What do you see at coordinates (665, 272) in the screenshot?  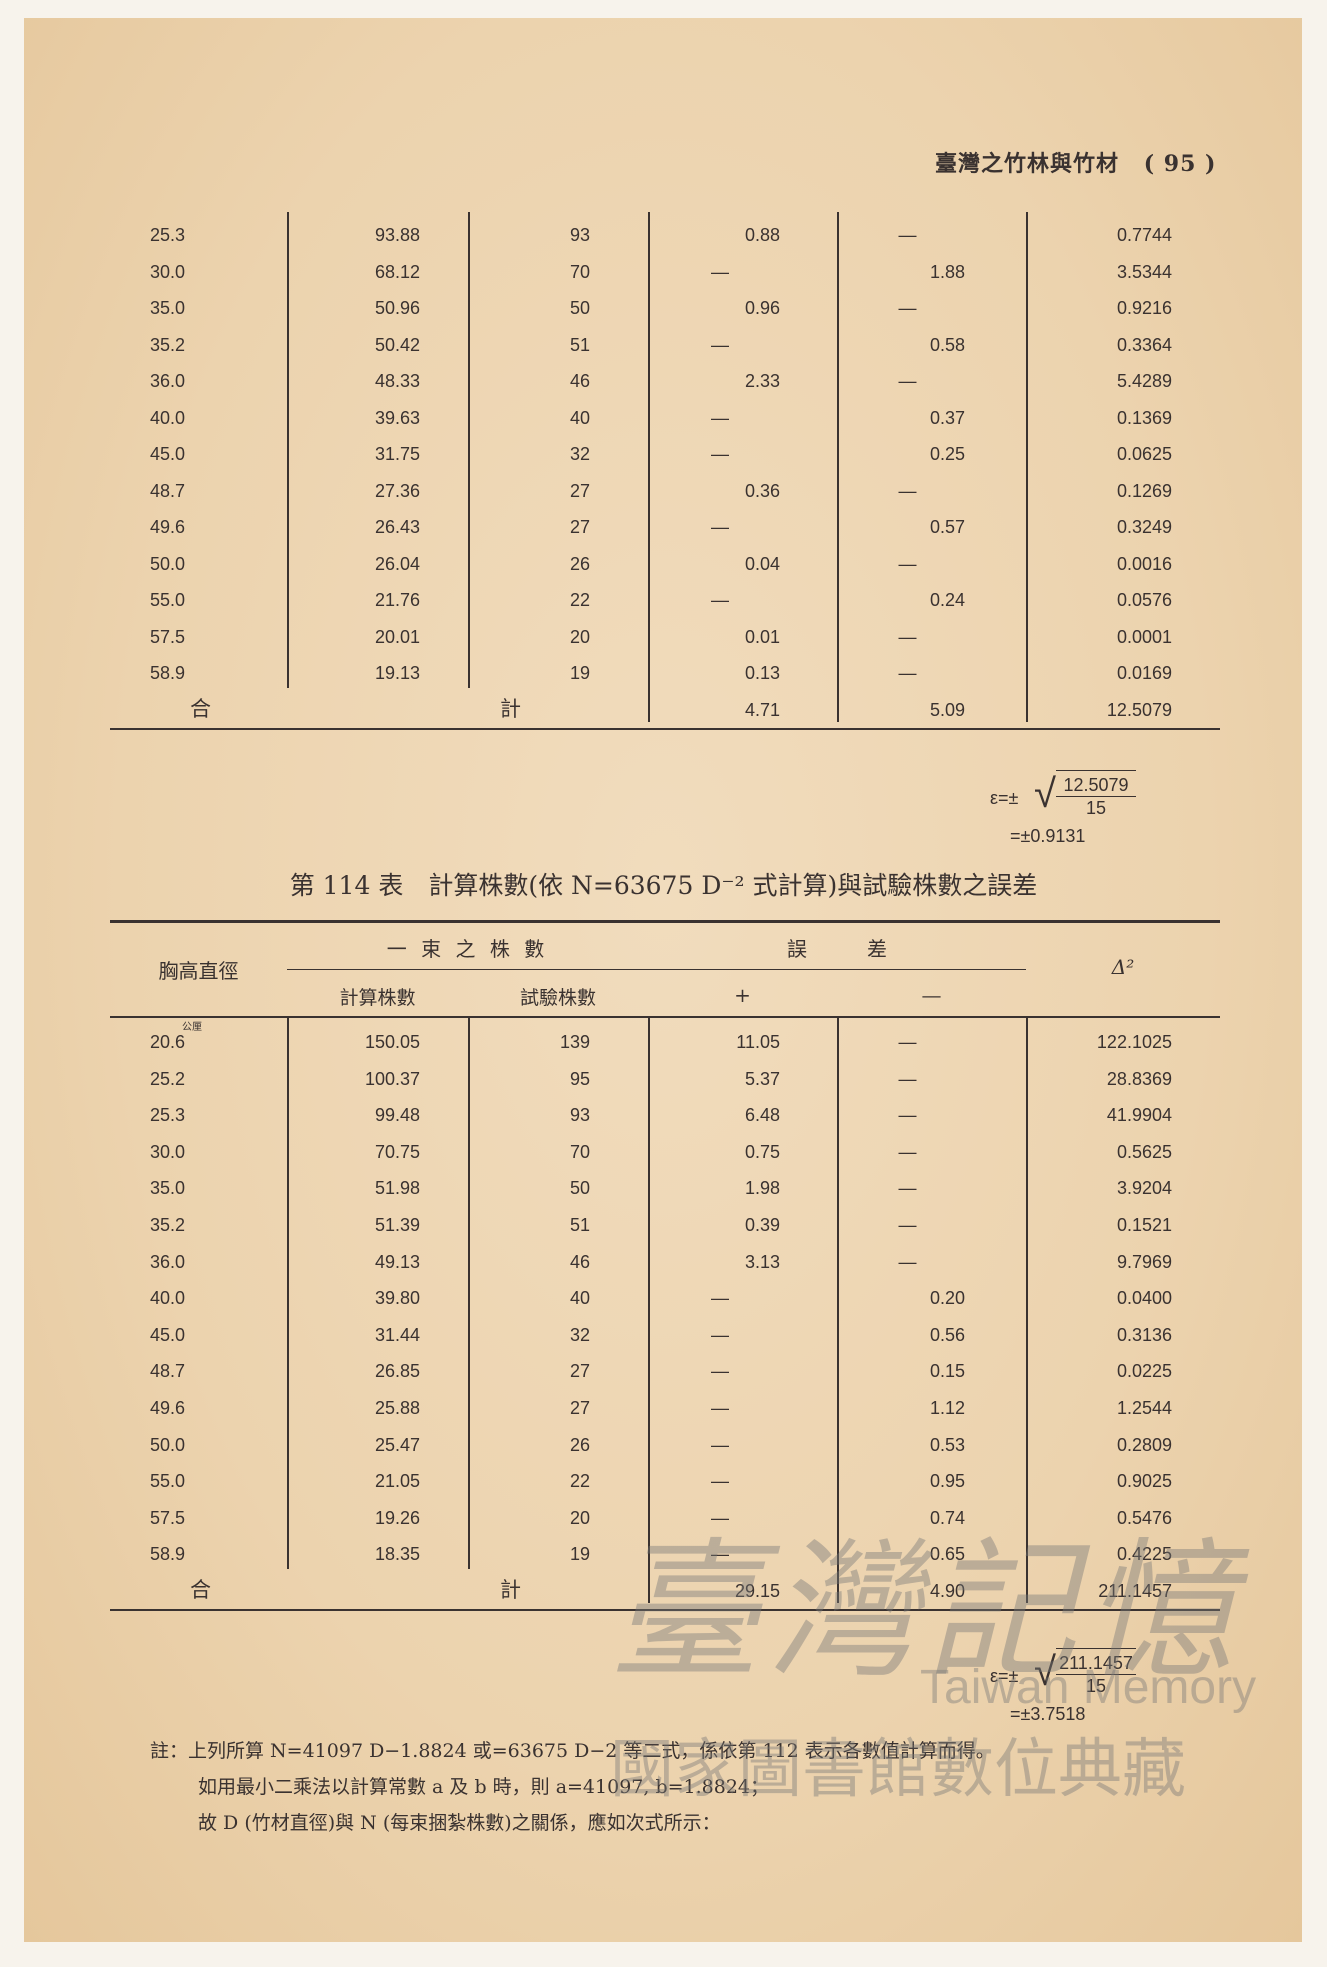 I see `table-row: 30.0 68.12 70 — 1.88 3.5344` at bounding box center [665, 272].